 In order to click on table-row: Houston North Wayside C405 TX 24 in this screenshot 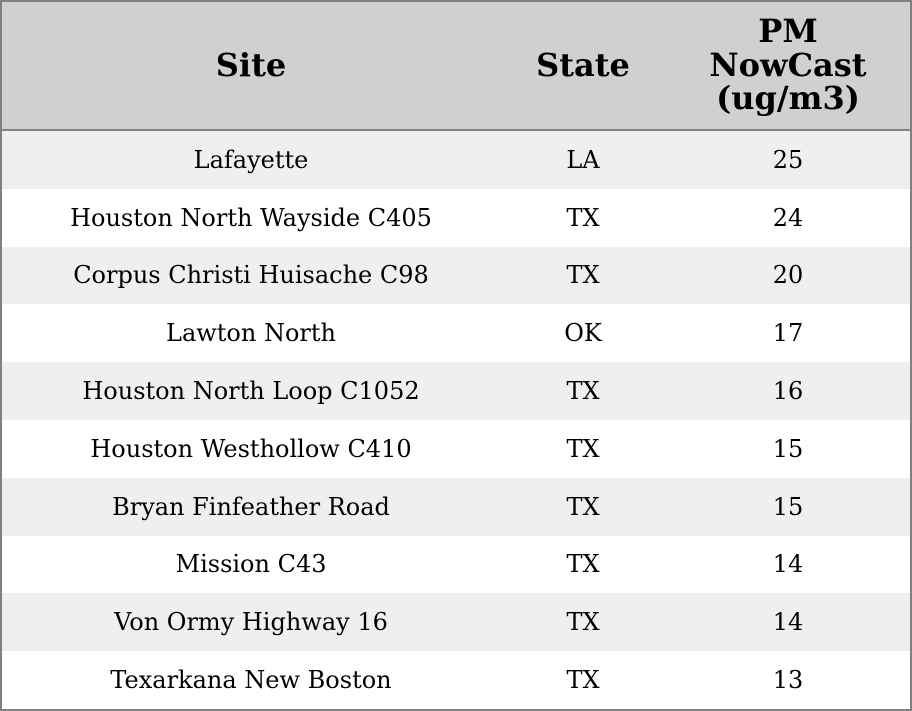, I will do `click(456, 217)`.